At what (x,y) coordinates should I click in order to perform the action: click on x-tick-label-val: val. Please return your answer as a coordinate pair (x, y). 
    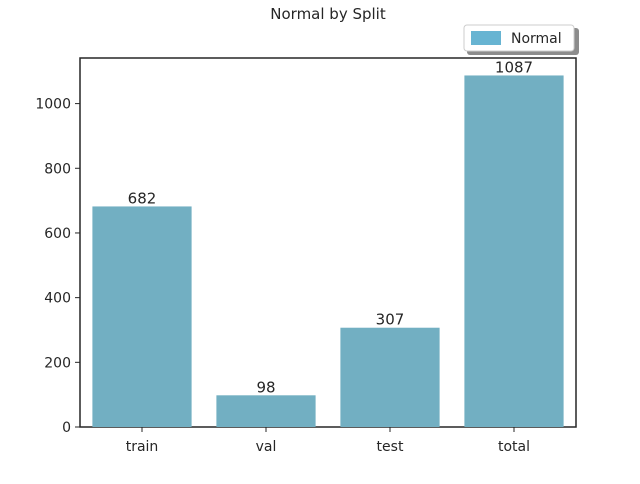
    Looking at the image, I should click on (266, 447).